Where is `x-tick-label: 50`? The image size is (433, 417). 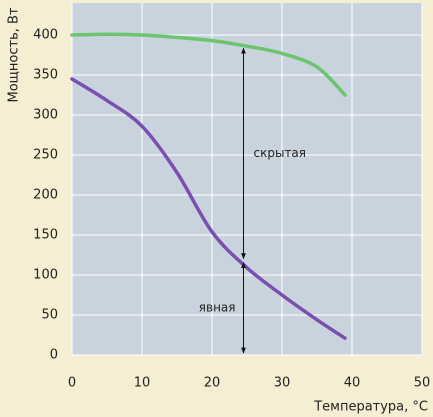 x-tick-label: 50 is located at coordinates (422, 383).